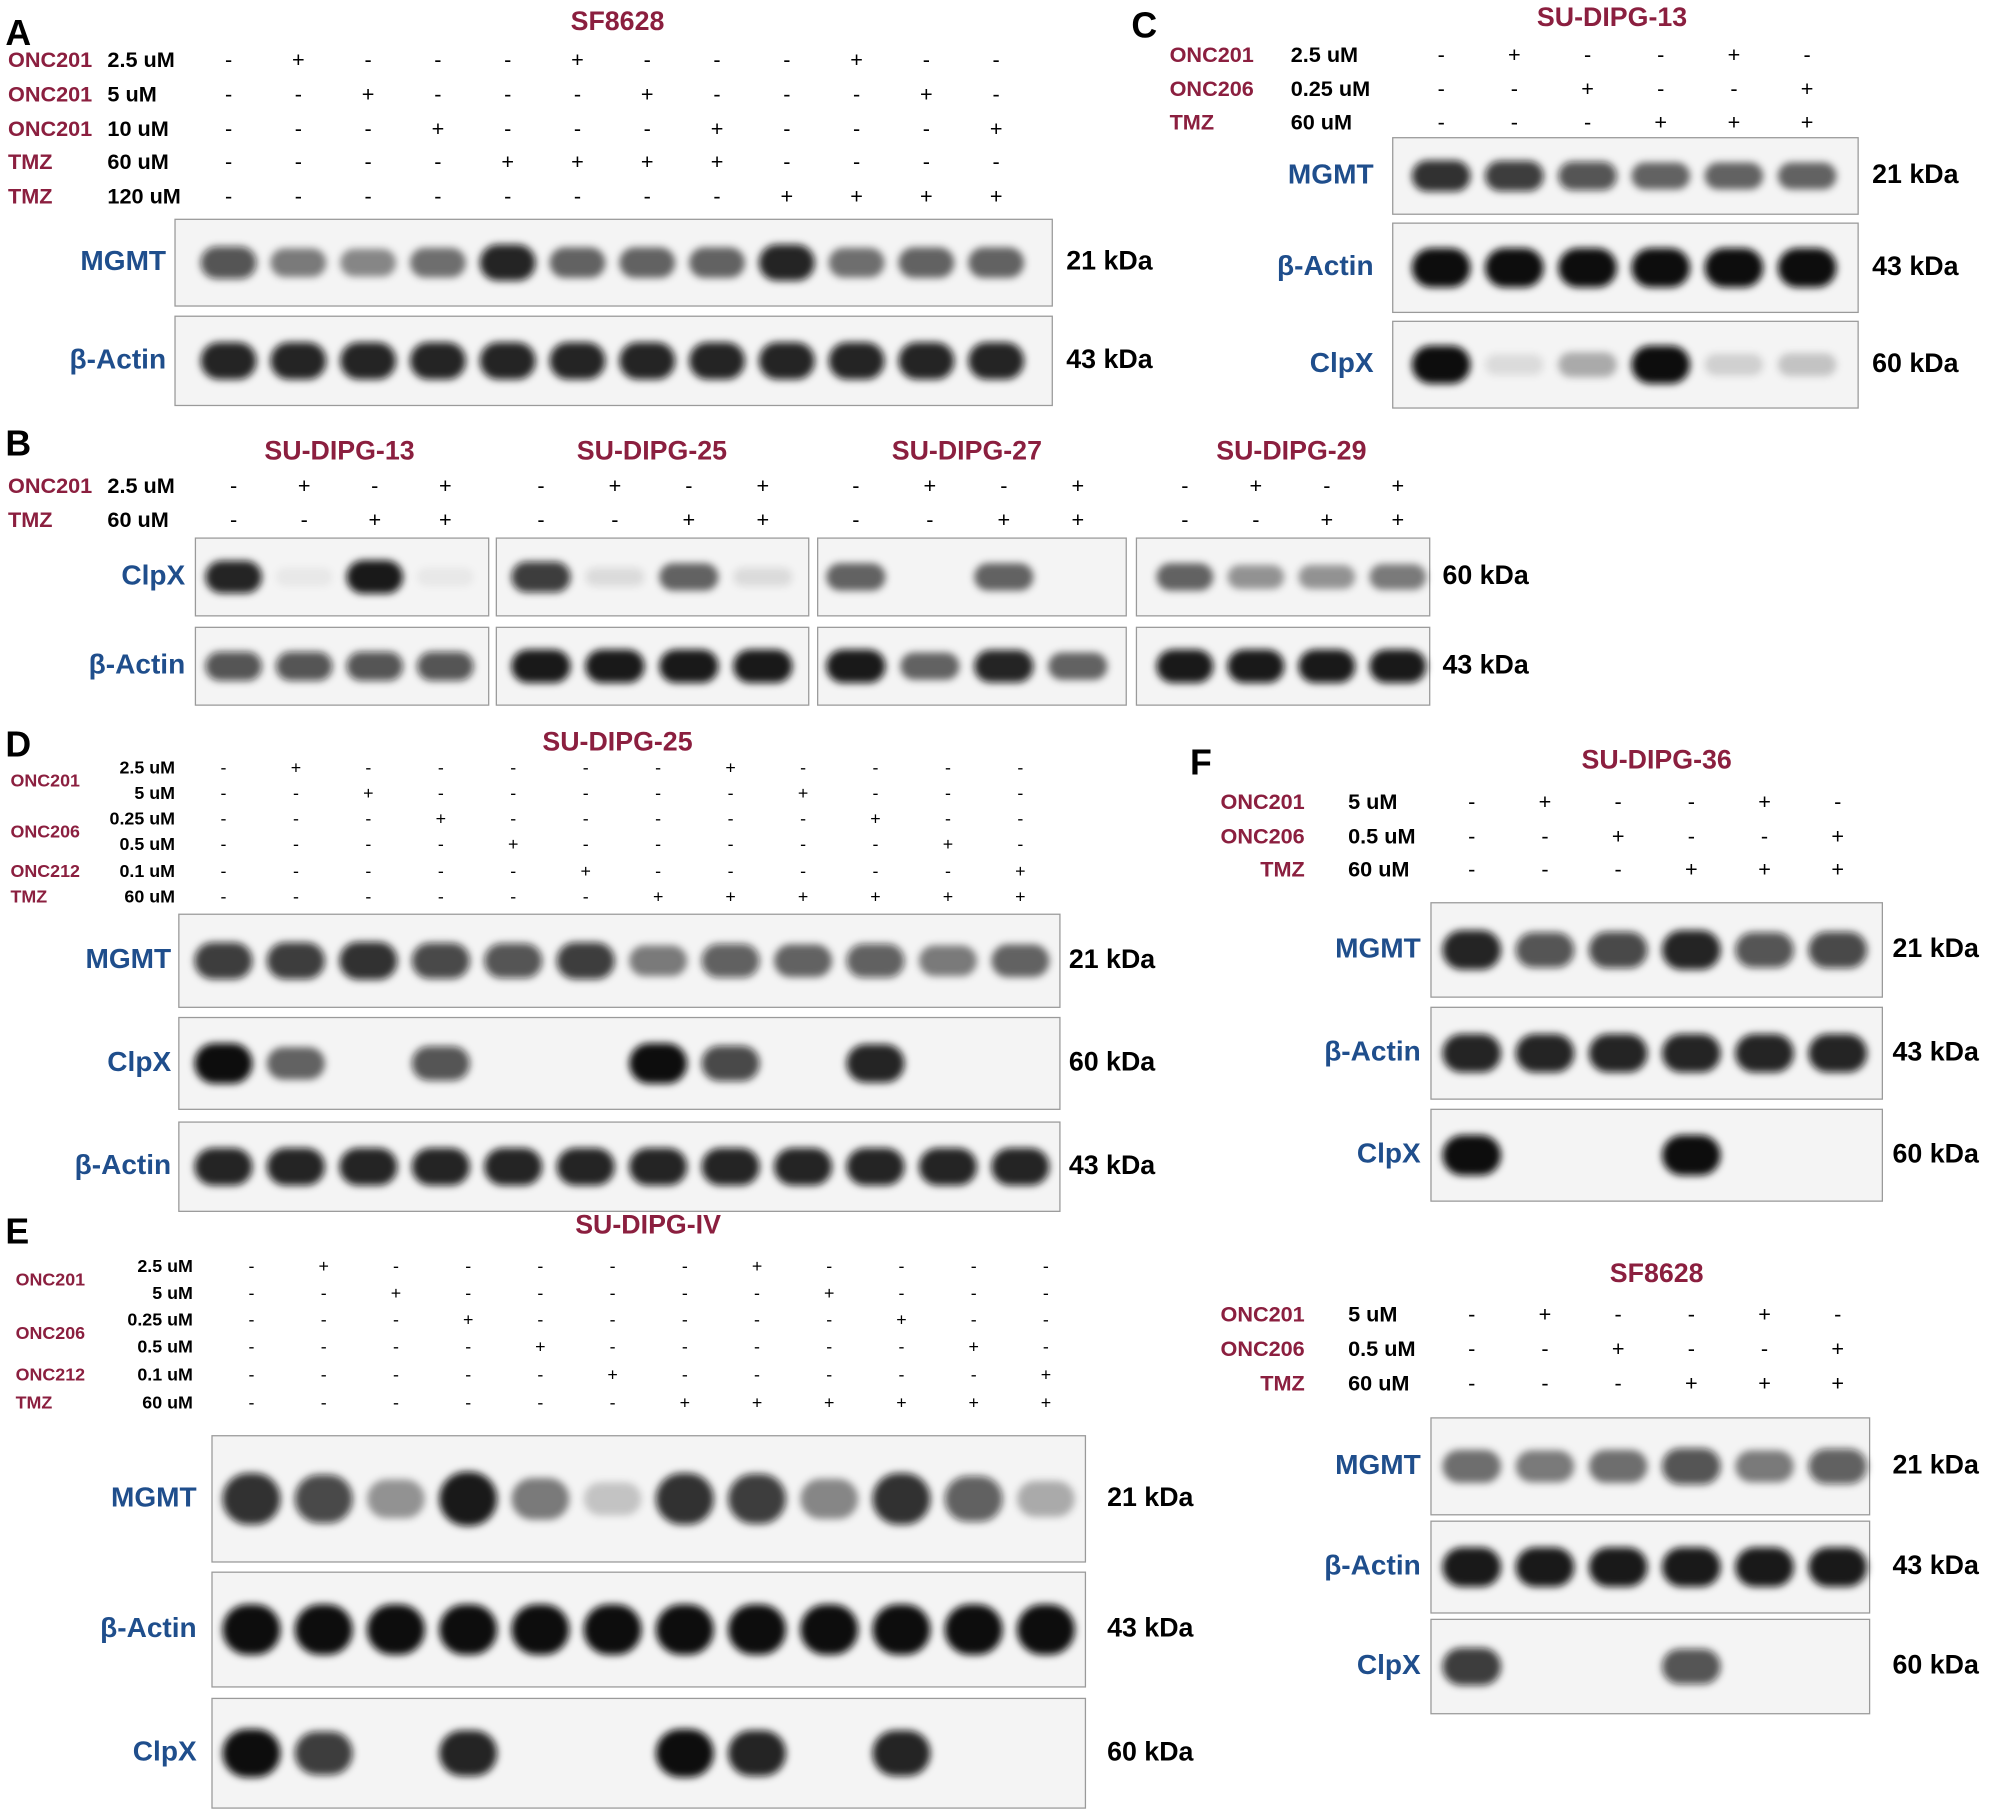 The image size is (2000, 1817). What do you see at coordinates (137, 664) in the screenshot?
I see `protein-label: β-Actin` at bounding box center [137, 664].